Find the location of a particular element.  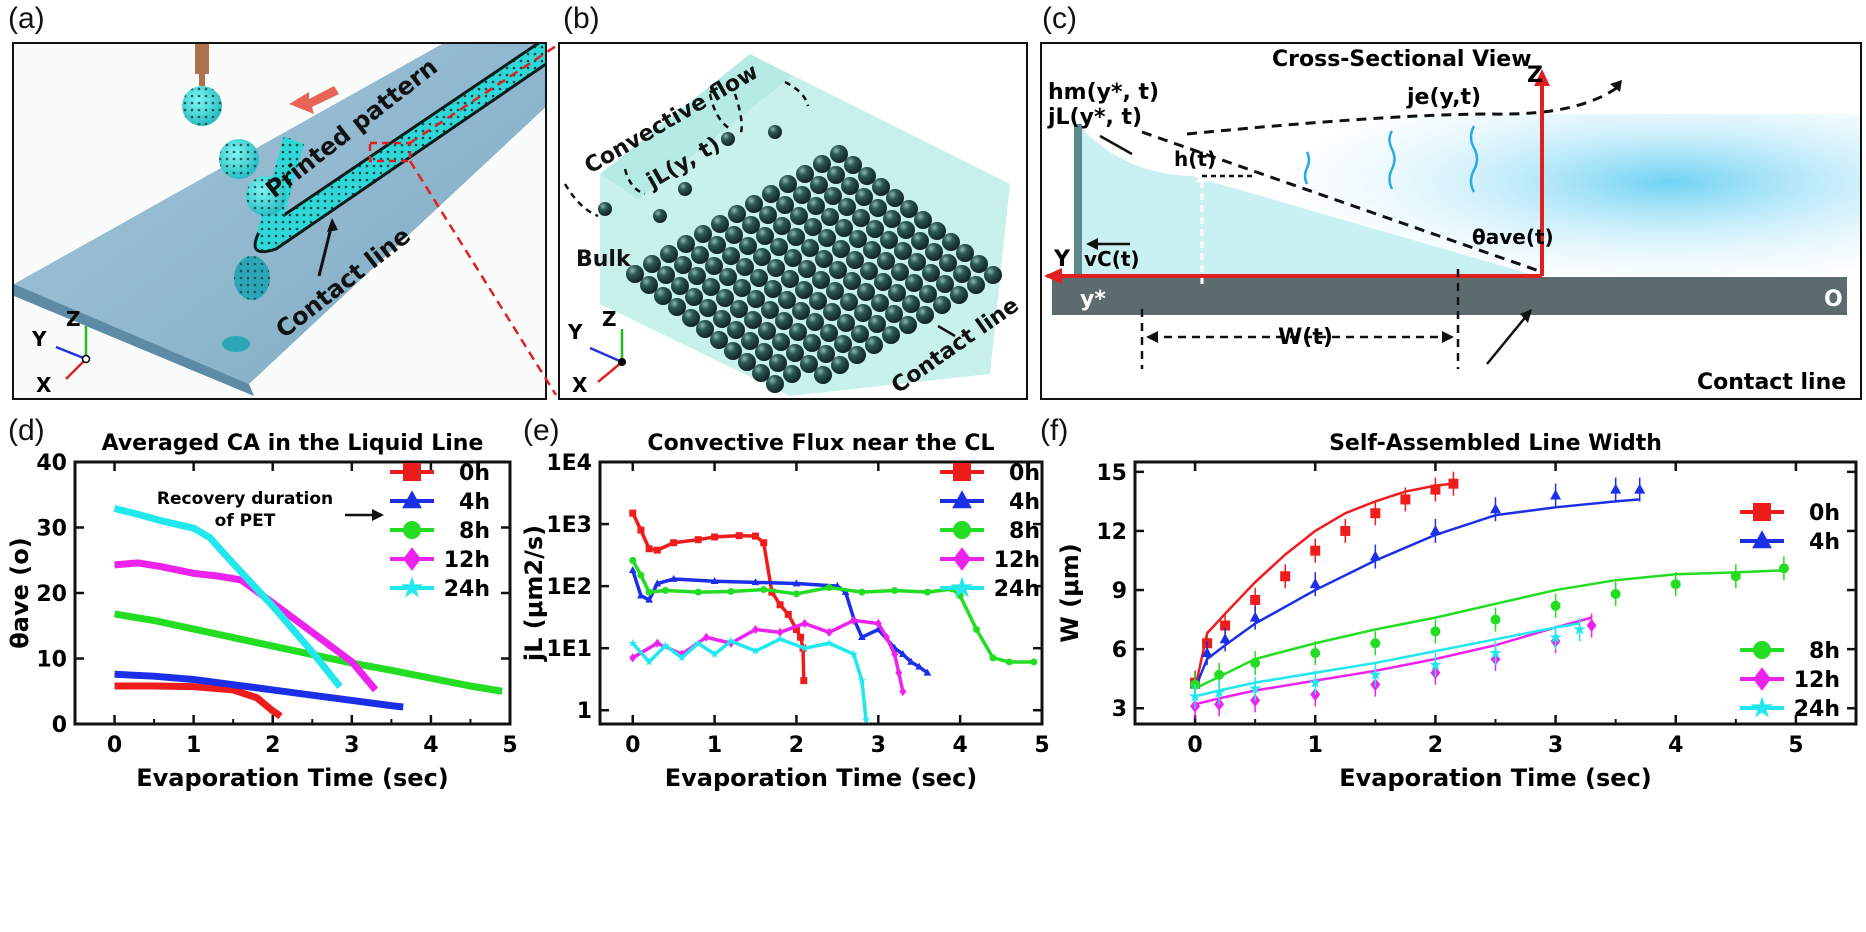

panel-label-c: (c) is located at coordinates (1059, 18).